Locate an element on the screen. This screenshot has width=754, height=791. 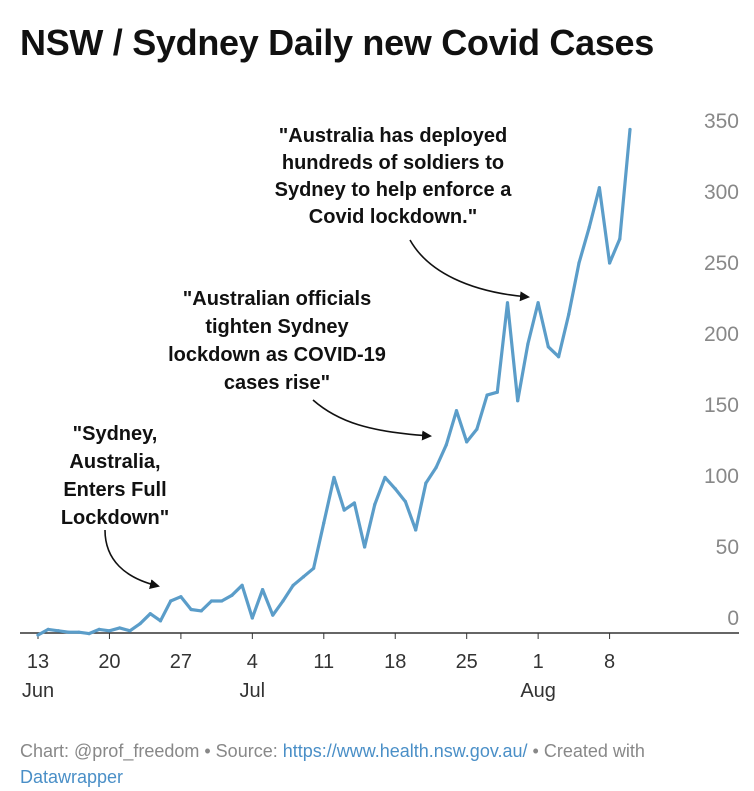
x-tick-label: 27 is located at coordinates (181, 662).